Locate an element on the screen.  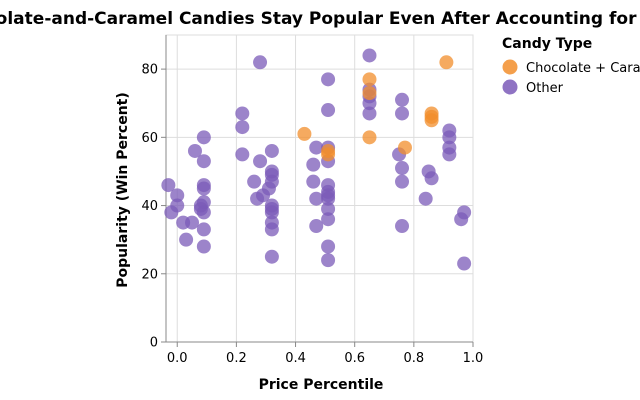
legend-swatch-other is located at coordinates (510, 87).